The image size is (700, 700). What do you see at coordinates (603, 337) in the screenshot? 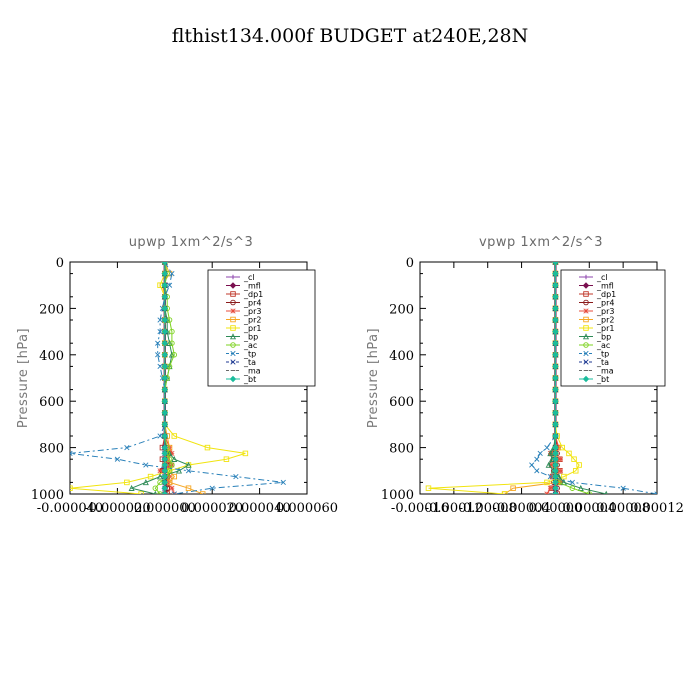
I see `legend-label: _bp` at bounding box center [603, 337].